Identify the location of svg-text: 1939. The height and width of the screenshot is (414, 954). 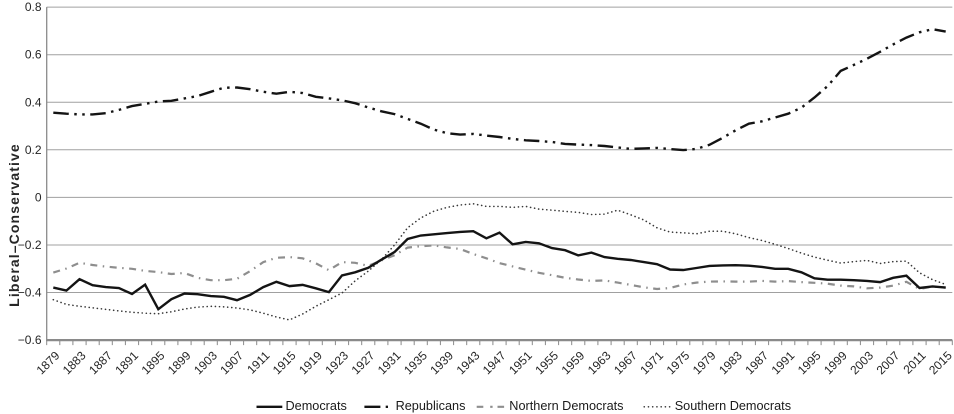
(441, 362).